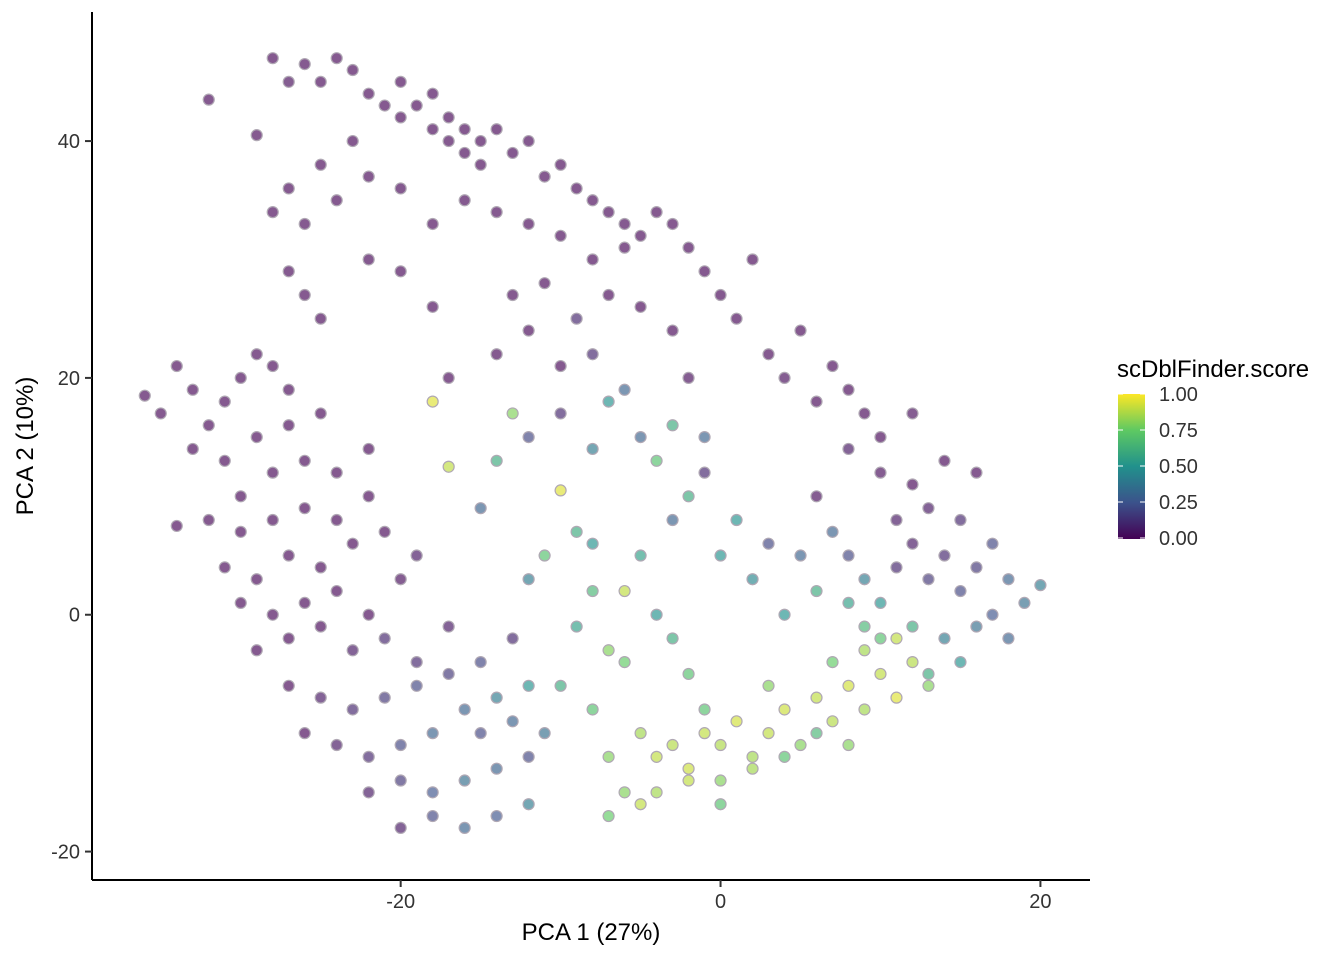  Describe the element at coordinates (591, 932) in the screenshot. I see `x-axis-label: PCA 1 (27%)` at that location.